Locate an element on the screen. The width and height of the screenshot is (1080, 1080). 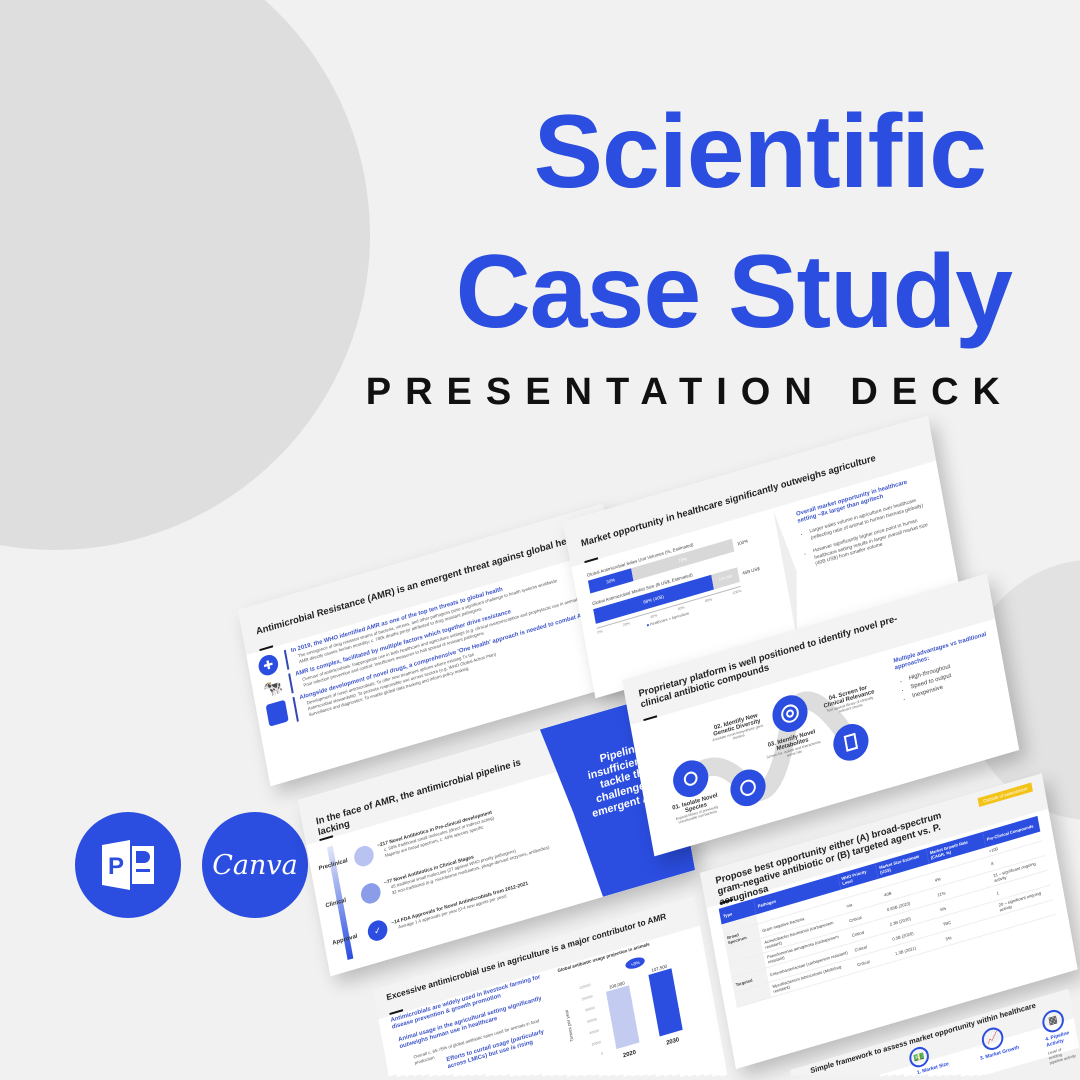
stage-label: Clinical is located at coordinates (336, 903).